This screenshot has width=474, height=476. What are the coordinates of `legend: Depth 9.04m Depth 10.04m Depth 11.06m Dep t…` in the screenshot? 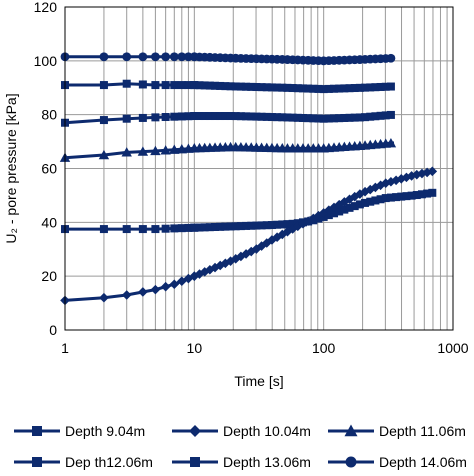 It's located at (240, 446).